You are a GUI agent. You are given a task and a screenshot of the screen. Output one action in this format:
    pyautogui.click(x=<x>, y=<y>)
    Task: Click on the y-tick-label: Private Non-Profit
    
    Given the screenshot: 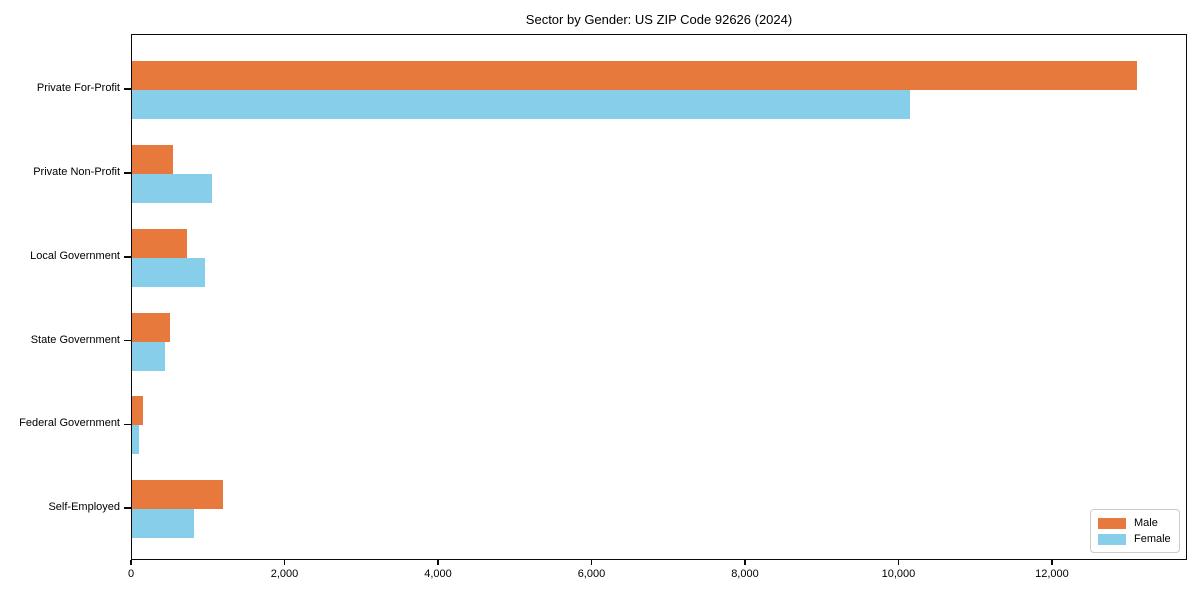 What is the action you would take?
    pyautogui.click(x=76, y=172)
    